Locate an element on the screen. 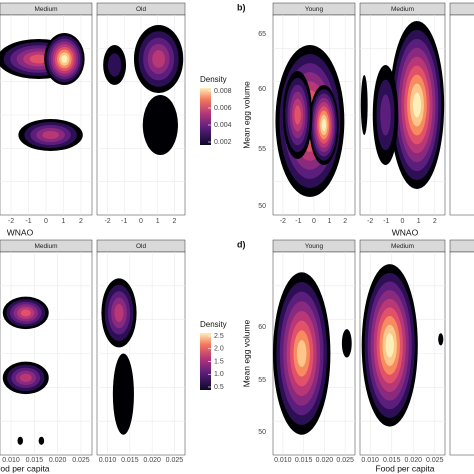 The image size is (474, 474). legend-tick-label: 0.004 is located at coordinates (223, 125).